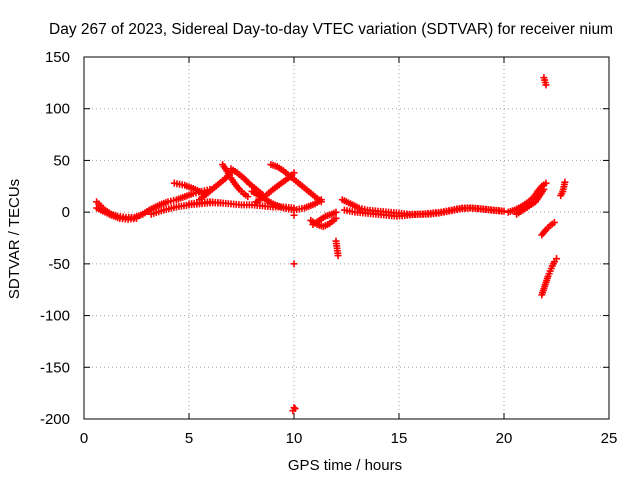 This screenshot has width=640, height=480. What do you see at coordinates (399, 438) in the screenshot?
I see `x-tick-label: 15` at bounding box center [399, 438].